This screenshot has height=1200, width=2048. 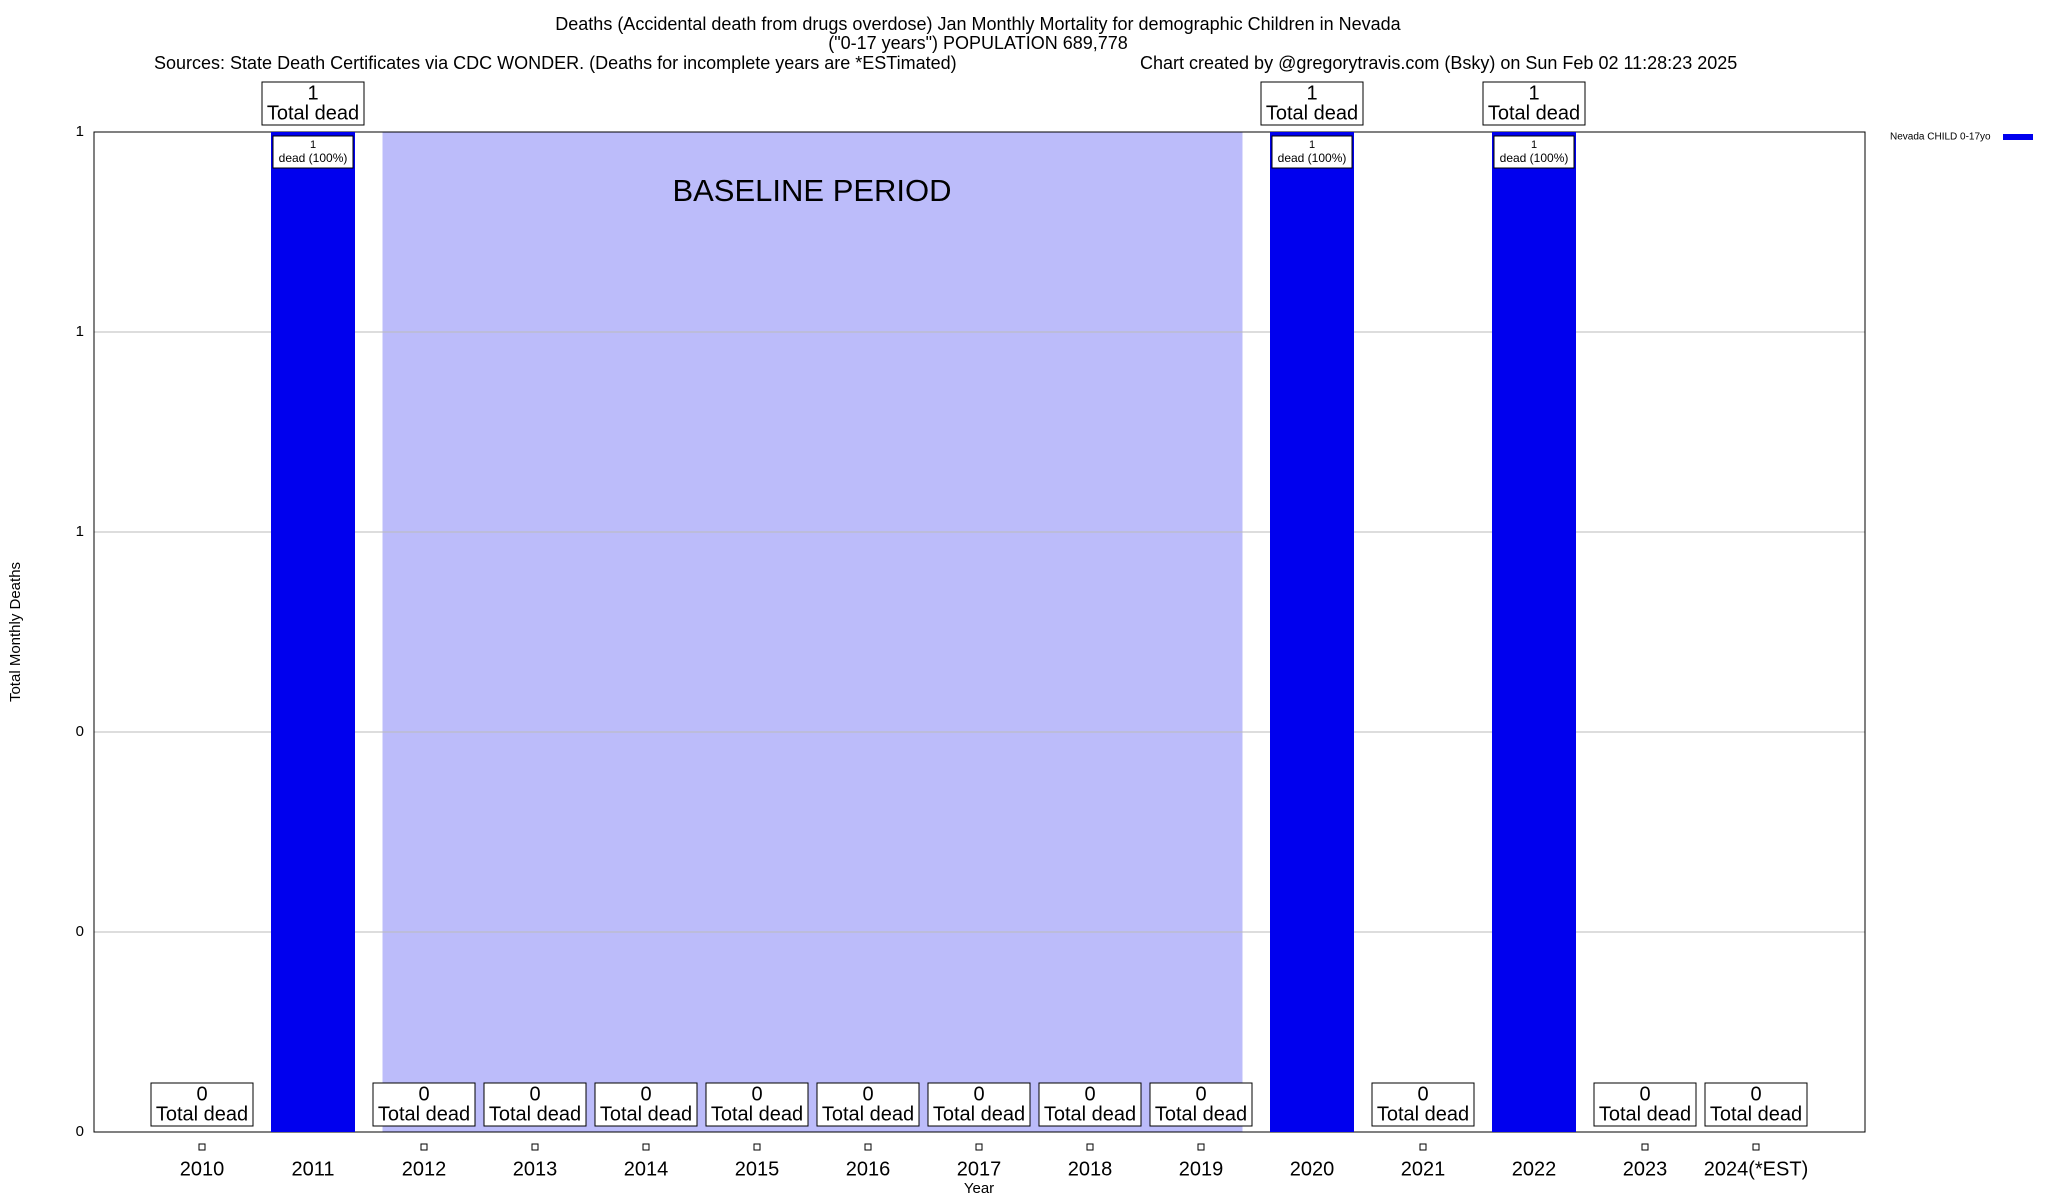 What do you see at coordinates (2018, 137) in the screenshot?
I see `legend-swatch` at bounding box center [2018, 137].